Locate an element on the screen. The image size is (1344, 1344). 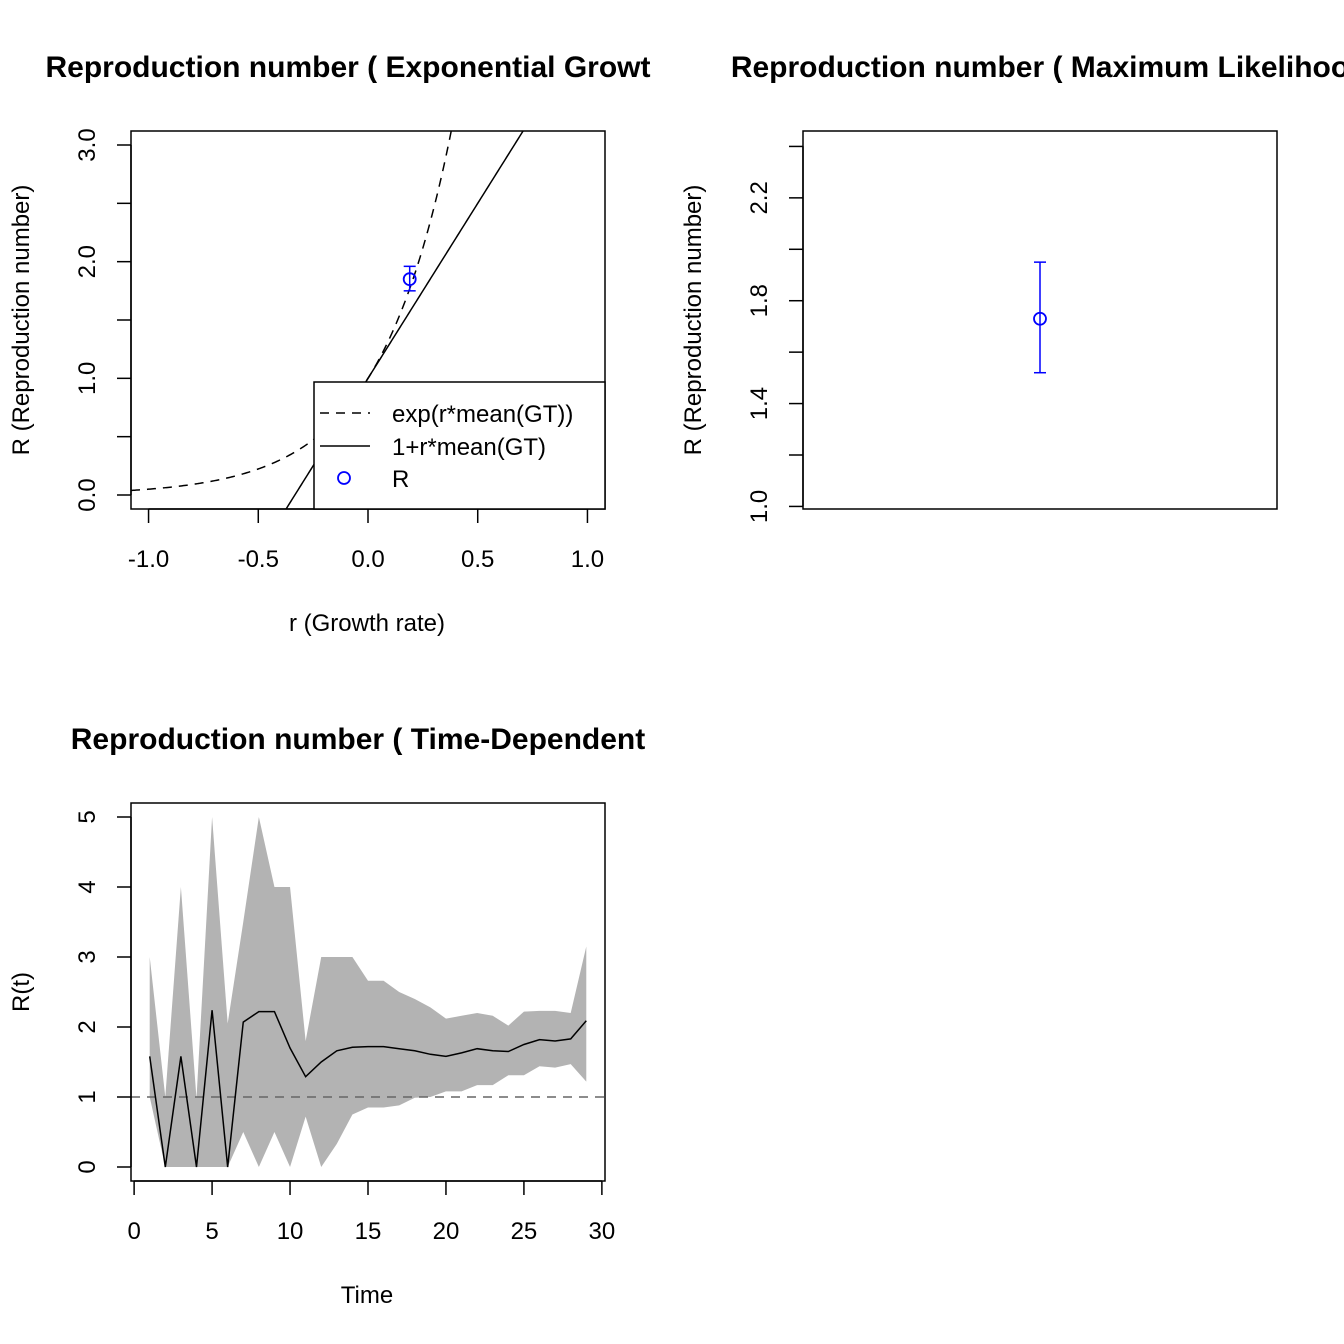
x-tick-label: -0.5 is located at coordinates (258, 559).